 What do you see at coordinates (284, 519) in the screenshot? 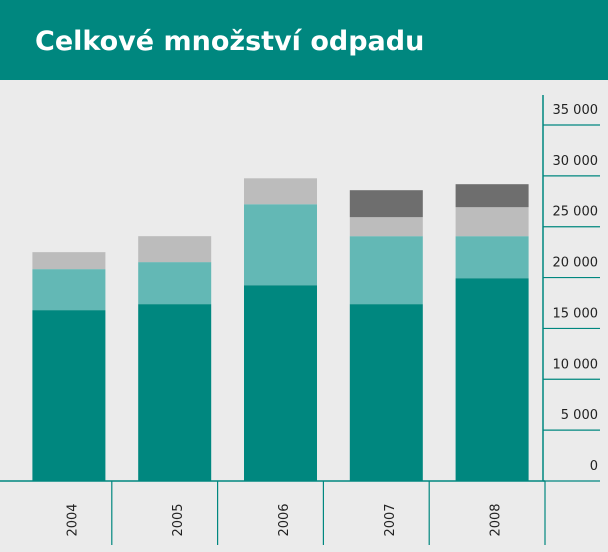
I see `x-tick-label: 2006` at bounding box center [284, 519].